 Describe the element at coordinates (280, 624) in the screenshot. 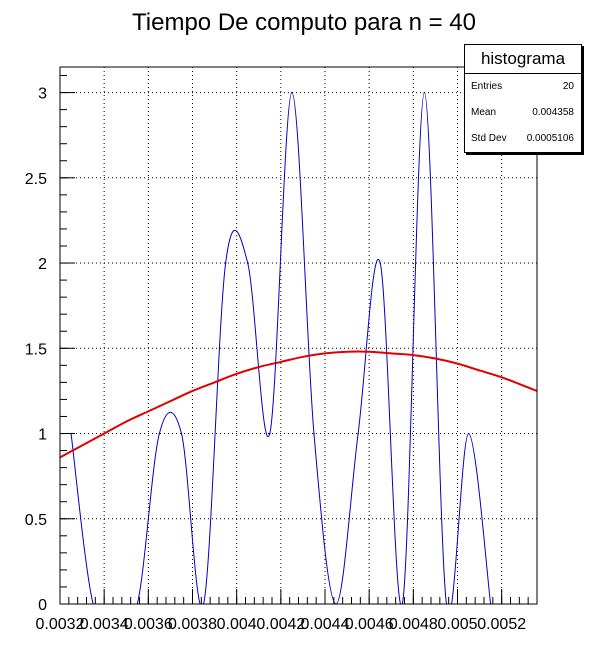

I see `x-tick-label: 0.0042` at that location.